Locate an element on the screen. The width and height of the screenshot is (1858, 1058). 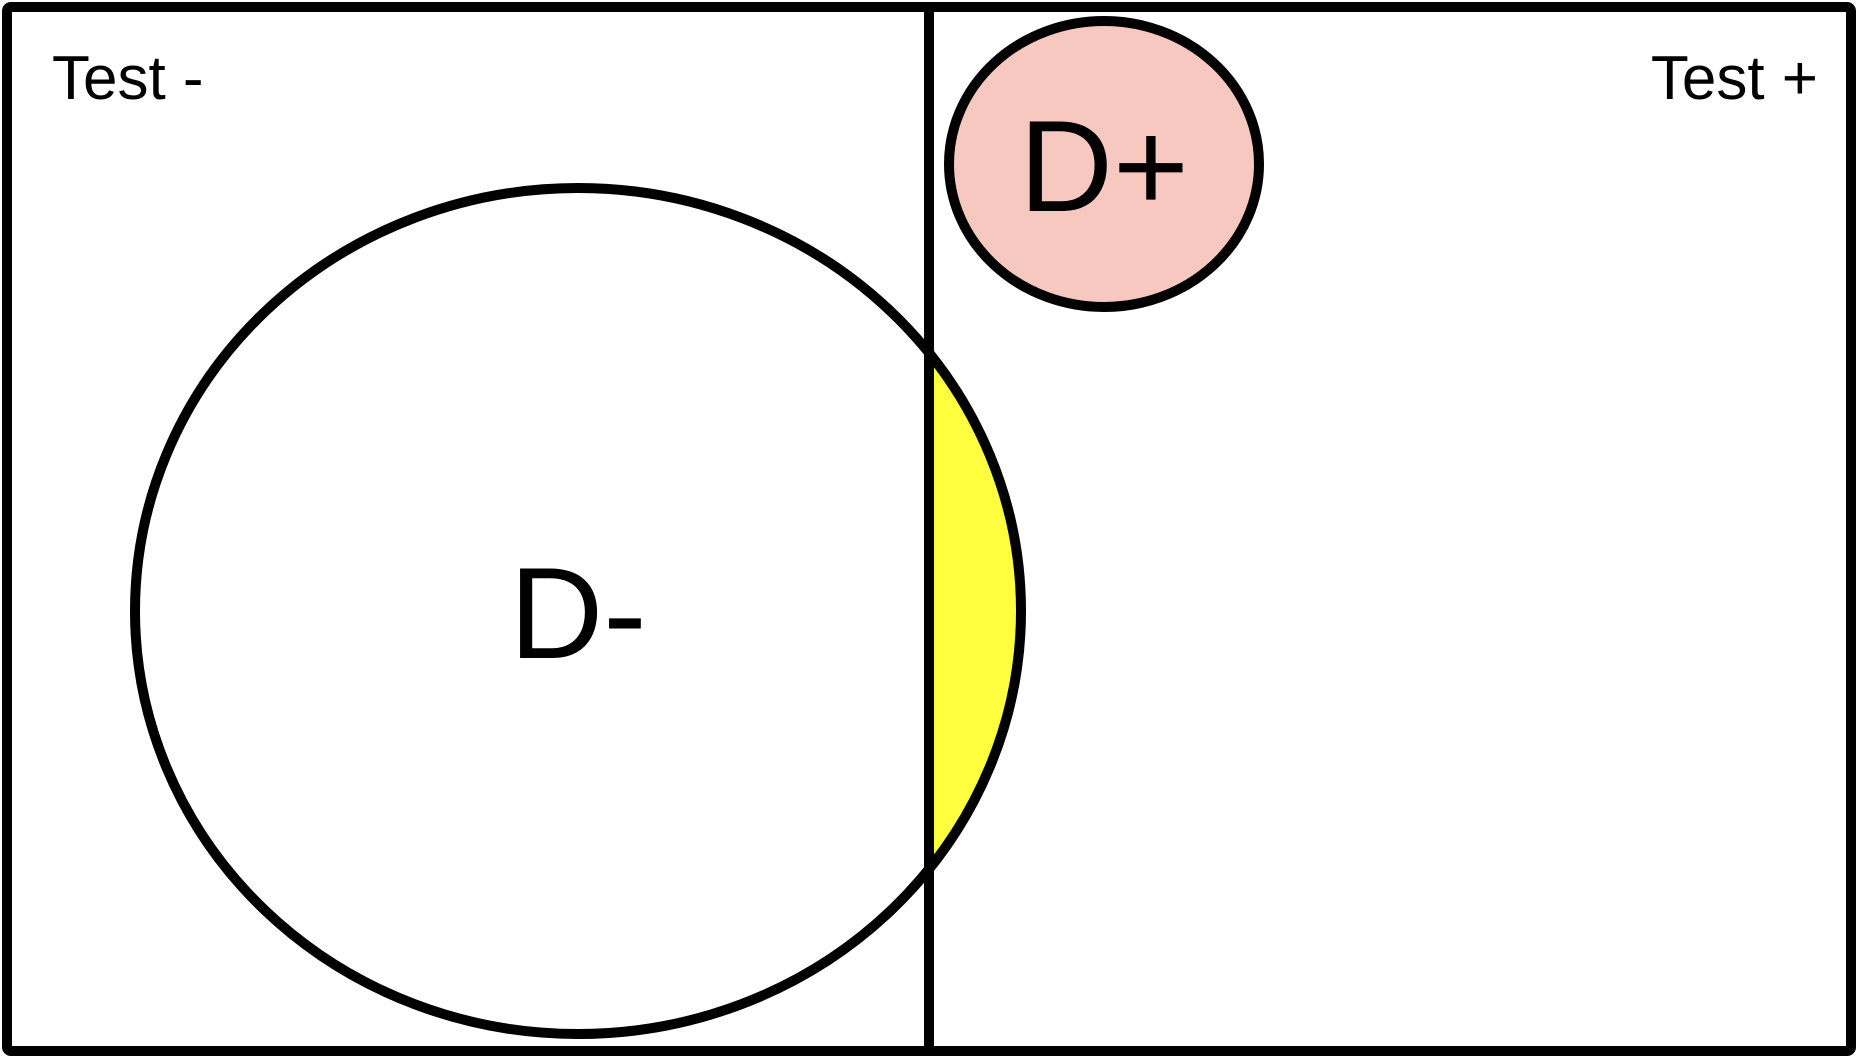
test-positive-label: Test + is located at coordinates (1734, 78).